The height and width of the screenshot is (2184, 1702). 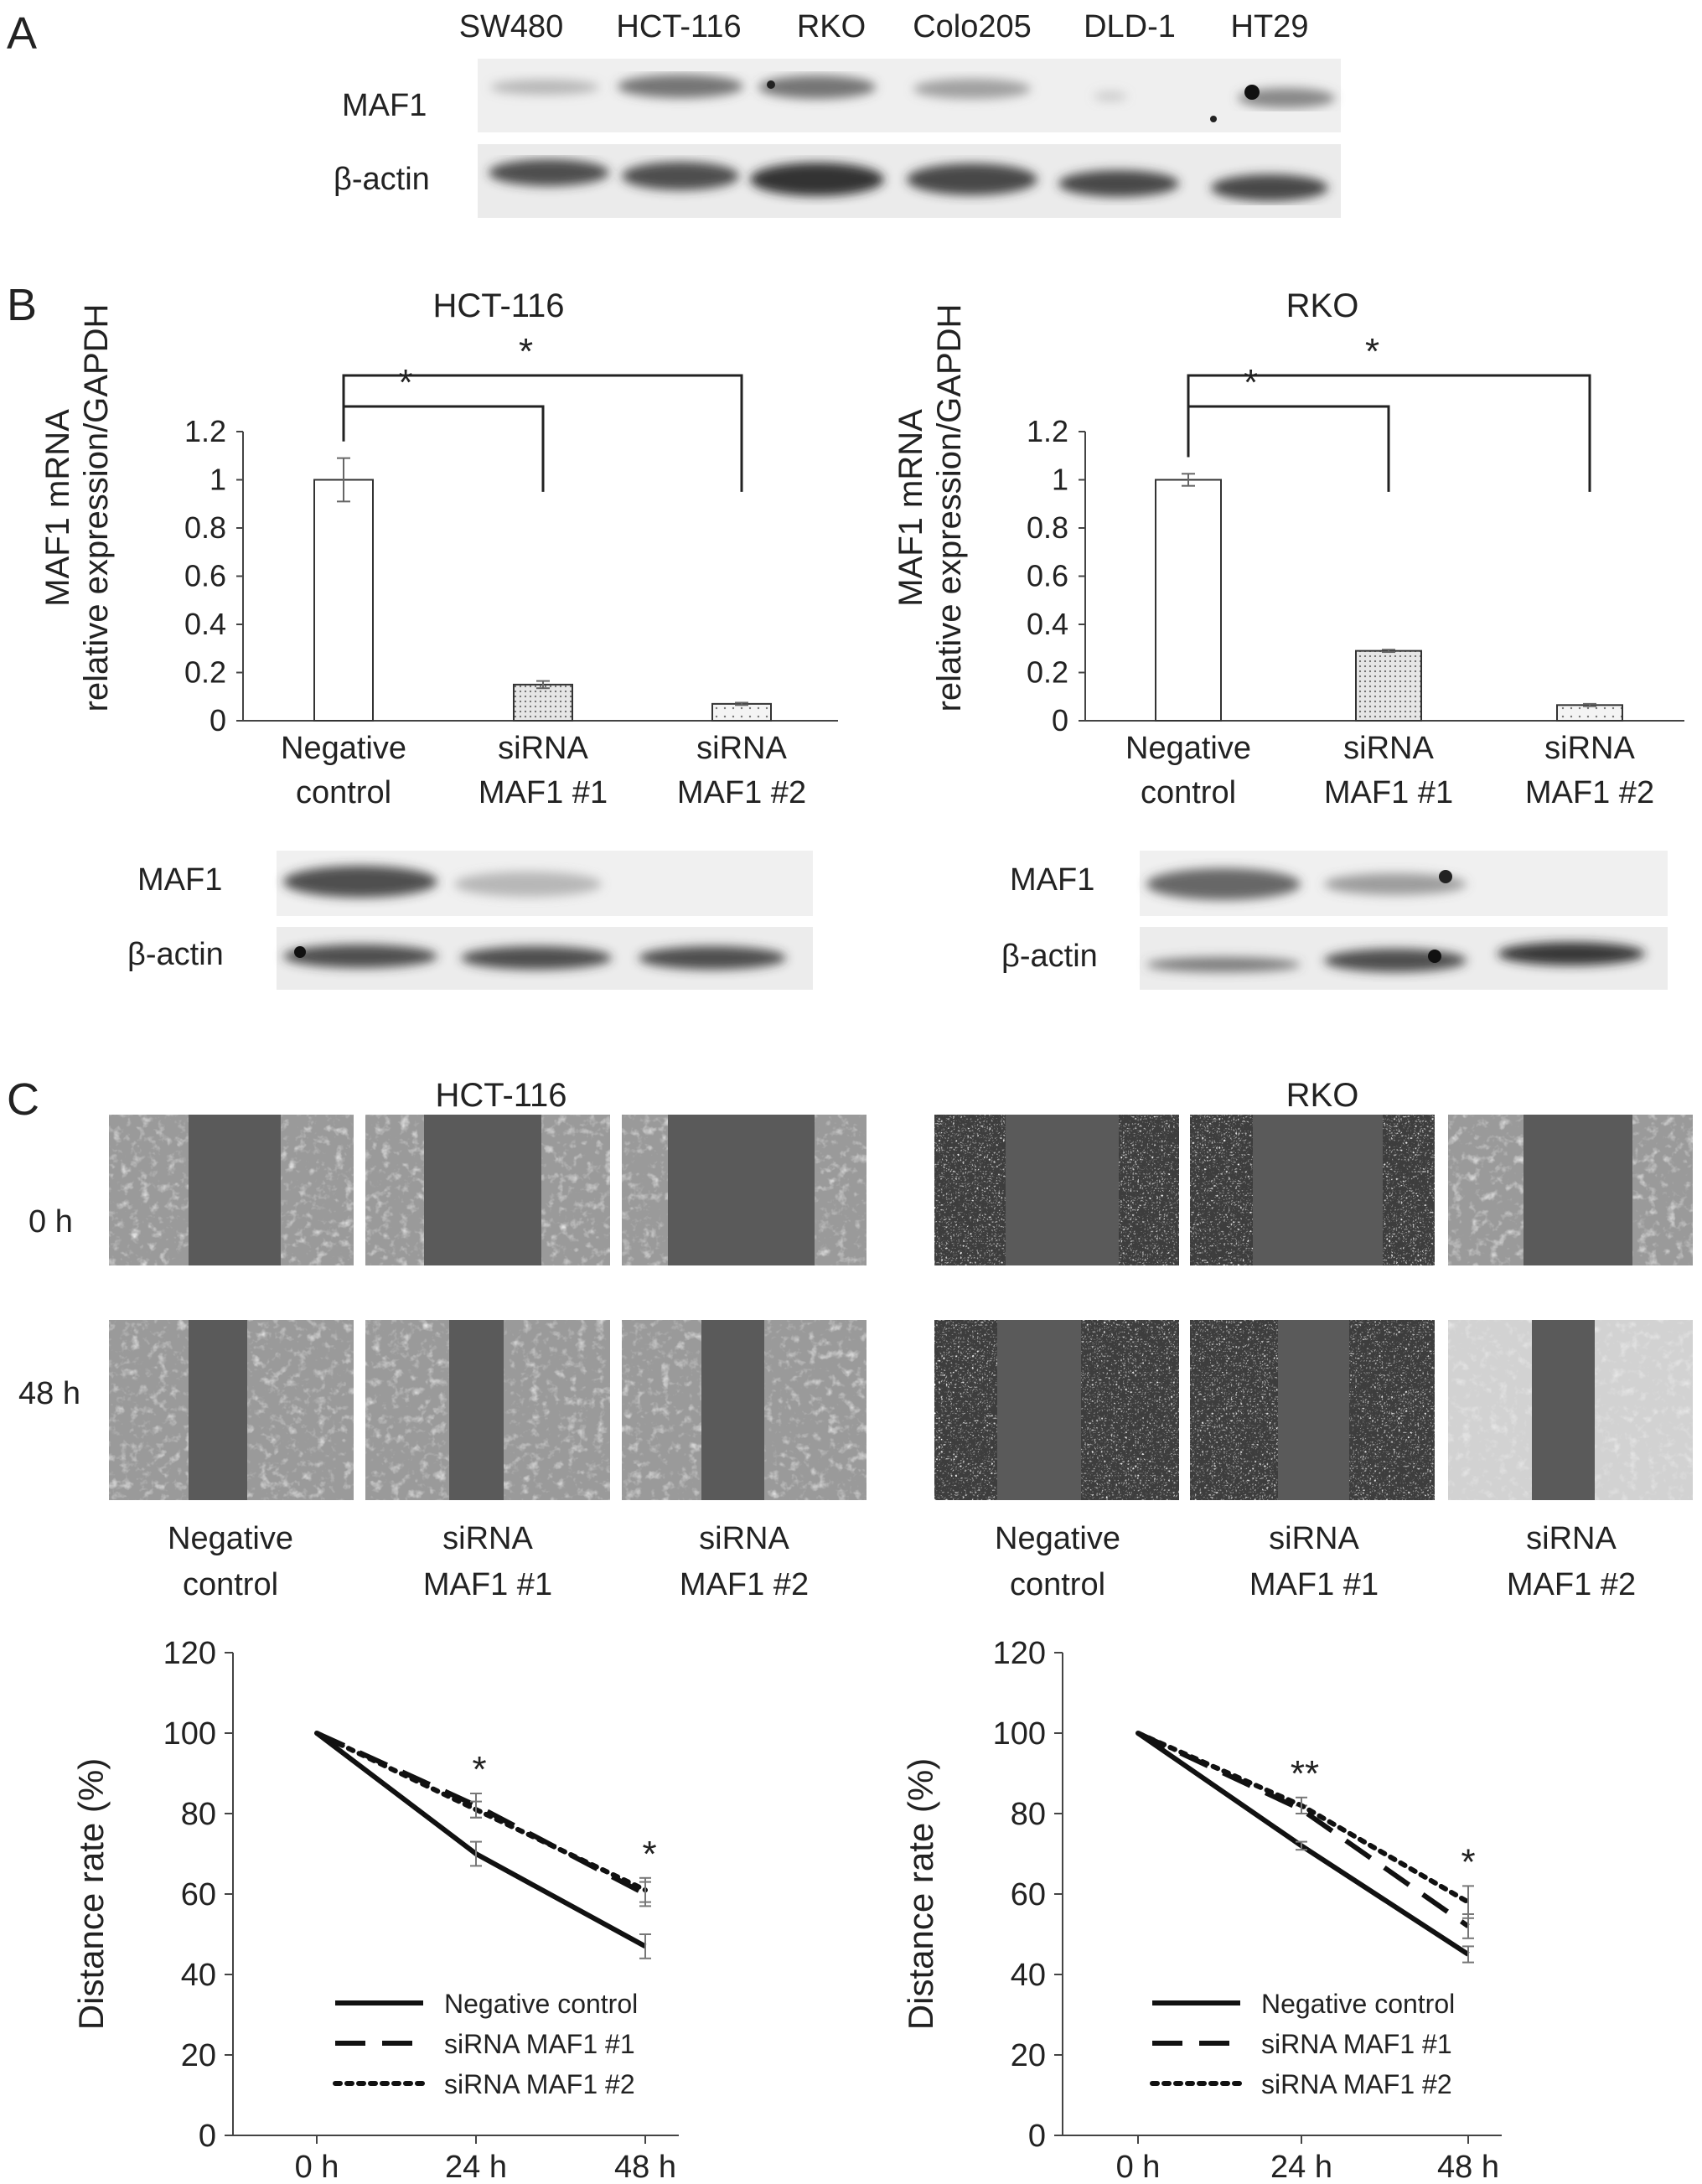 What do you see at coordinates (179, 880) in the screenshot?
I see `blot-row-label: MAF1` at bounding box center [179, 880].